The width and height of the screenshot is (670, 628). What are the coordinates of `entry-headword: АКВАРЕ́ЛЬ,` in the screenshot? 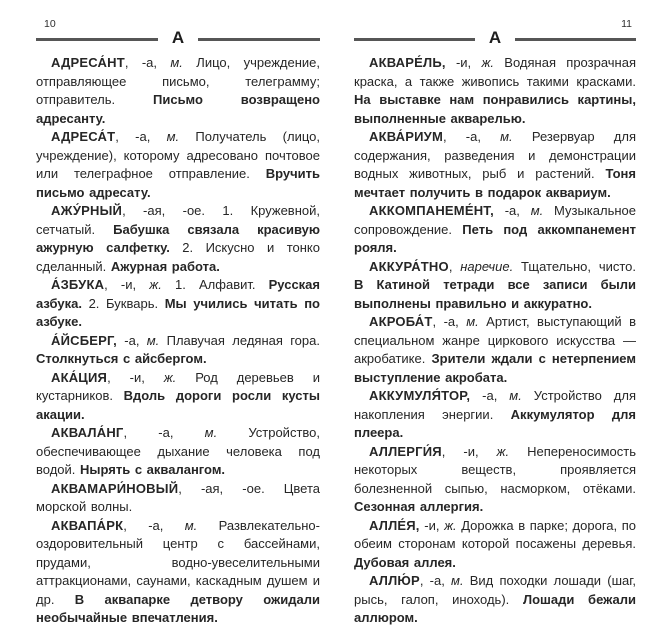 It's located at (407, 62).